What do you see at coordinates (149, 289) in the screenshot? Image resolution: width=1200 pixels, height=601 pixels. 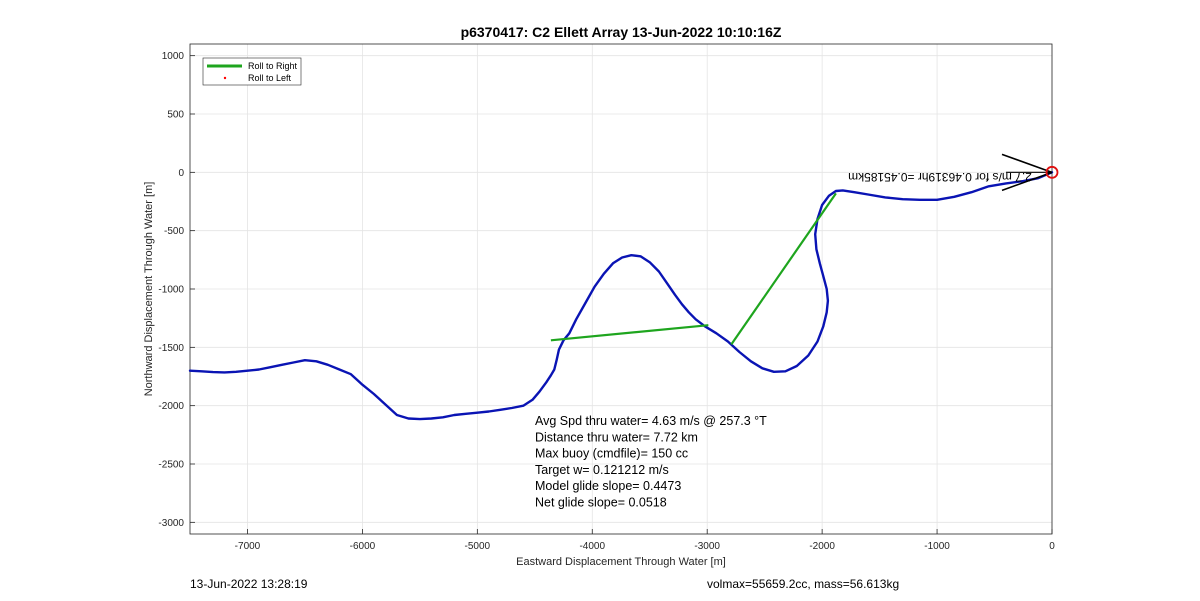 I see `y-axis-label: Northward Displacement Through Water [m]` at bounding box center [149, 289].